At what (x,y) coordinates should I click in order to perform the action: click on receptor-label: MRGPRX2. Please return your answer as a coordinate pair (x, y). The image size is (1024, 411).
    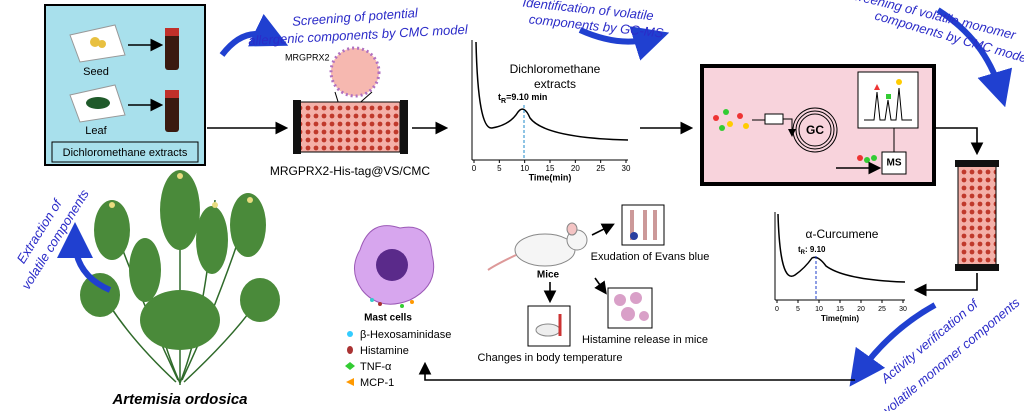
    Looking at the image, I should click on (307, 57).